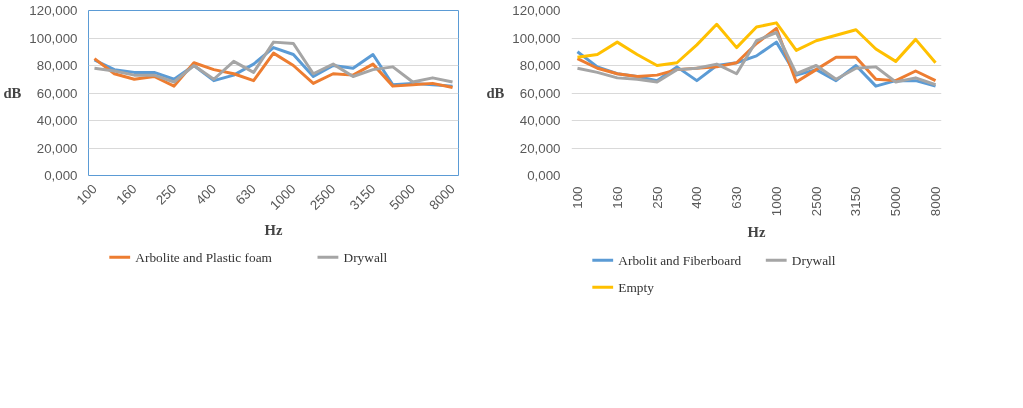 This screenshot has height=408, width=1023. Describe the element at coordinates (636, 287) in the screenshot. I see `legend-label: Empty` at that location.